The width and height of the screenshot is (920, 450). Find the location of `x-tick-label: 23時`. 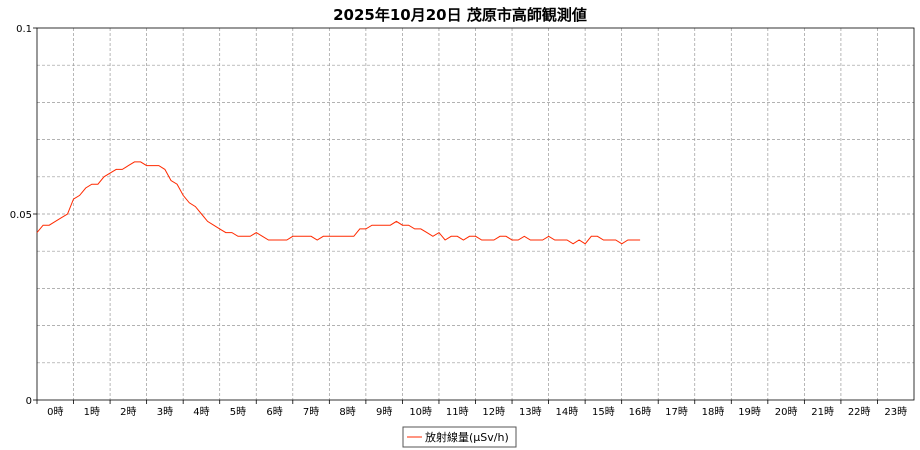

x-tick-label: 23時 is located at coordinates (895, 412).